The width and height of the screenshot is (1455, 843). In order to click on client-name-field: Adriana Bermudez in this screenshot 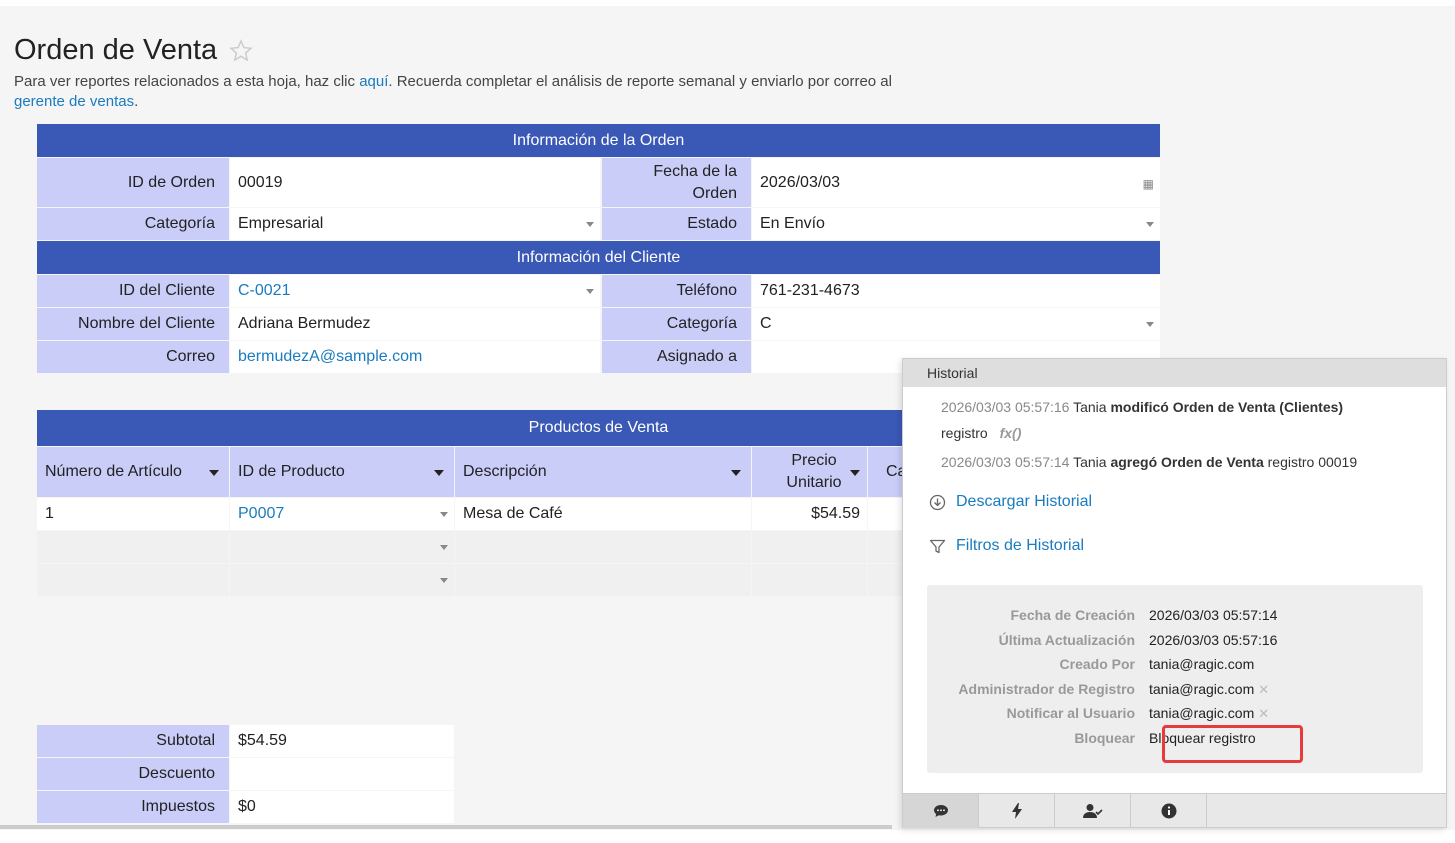, I will do `click(415, 324)`.